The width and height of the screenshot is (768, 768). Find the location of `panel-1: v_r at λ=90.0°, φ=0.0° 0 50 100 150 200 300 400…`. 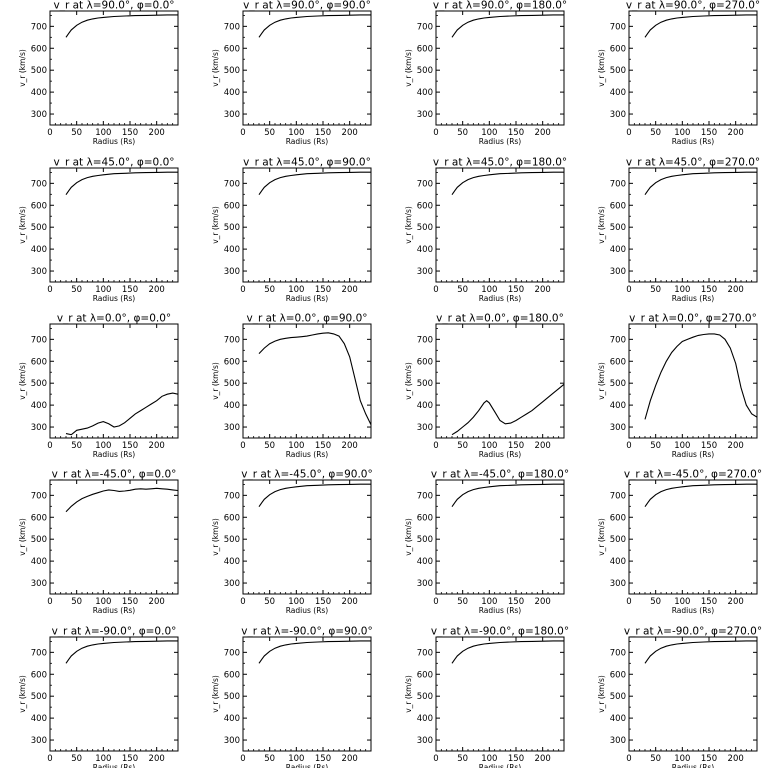

panel-1: v_r at λ=90.0°, φ=0.0° 0 50 100 150 200 300 400… is located at coordinates (98, 73).